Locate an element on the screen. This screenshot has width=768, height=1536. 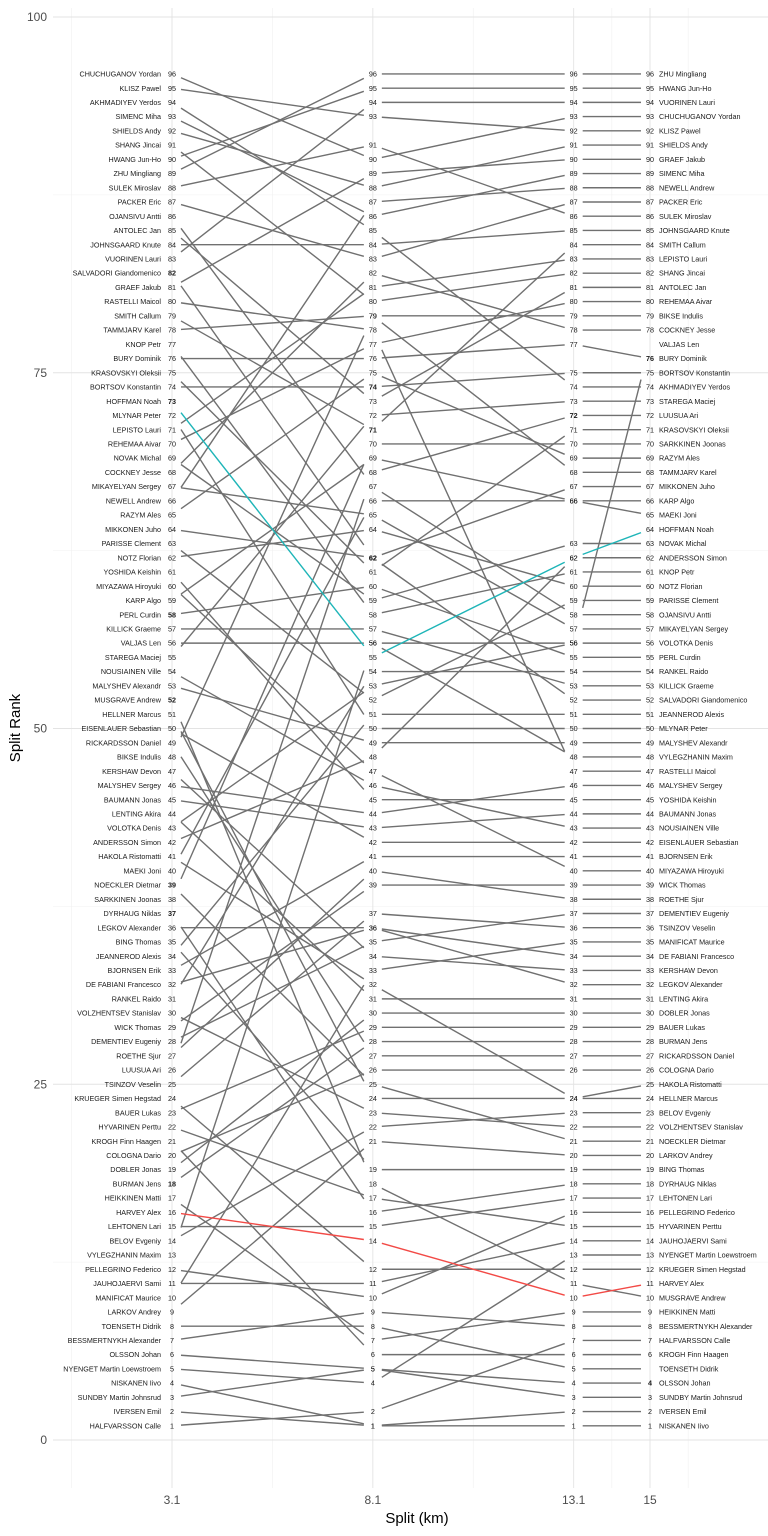
rank-label-15-malyshev-sergey: 46 is located at coordinates (650, 785).